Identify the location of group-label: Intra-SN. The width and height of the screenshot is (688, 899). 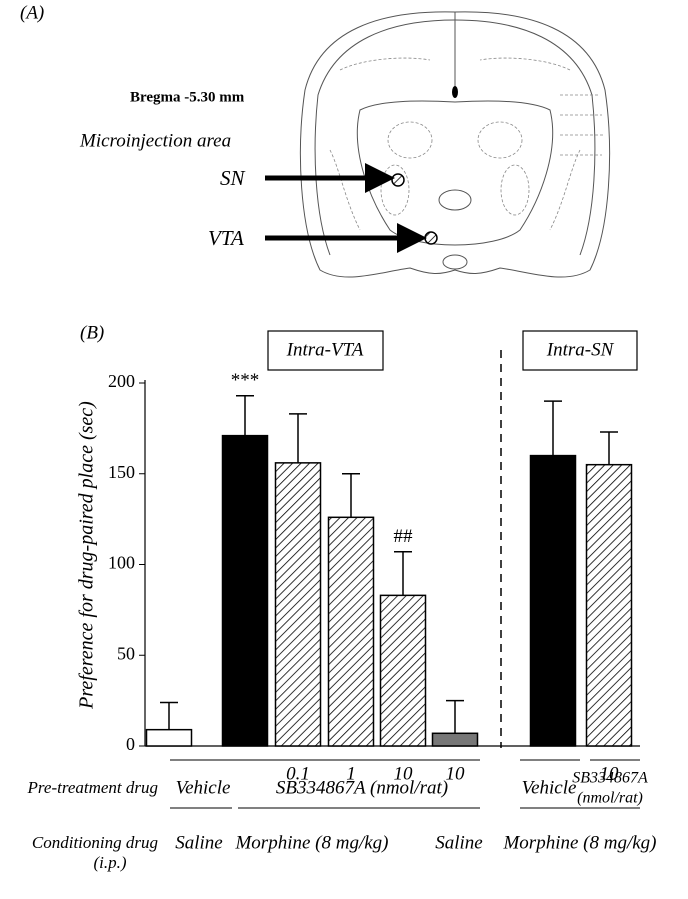
(580, 349).